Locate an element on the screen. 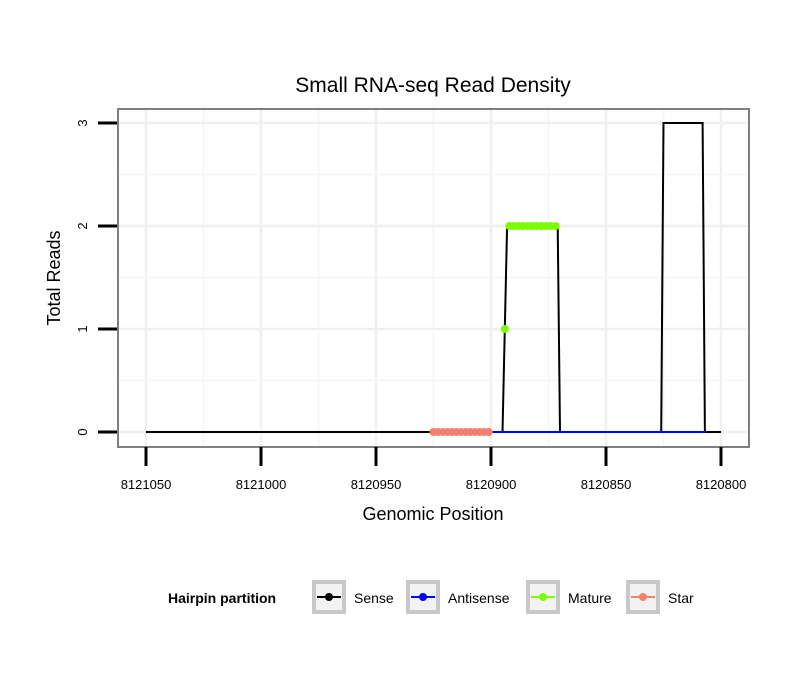 The image size is (810, 690). legend-label-mature: Mature is located at coordinates (590, 598).